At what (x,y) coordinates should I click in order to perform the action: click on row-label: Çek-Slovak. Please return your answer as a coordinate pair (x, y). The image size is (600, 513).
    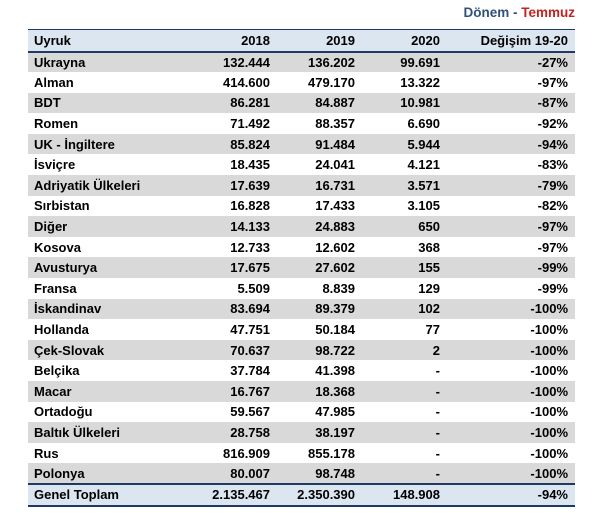
    Looking at the image, I should click on (113, 350).